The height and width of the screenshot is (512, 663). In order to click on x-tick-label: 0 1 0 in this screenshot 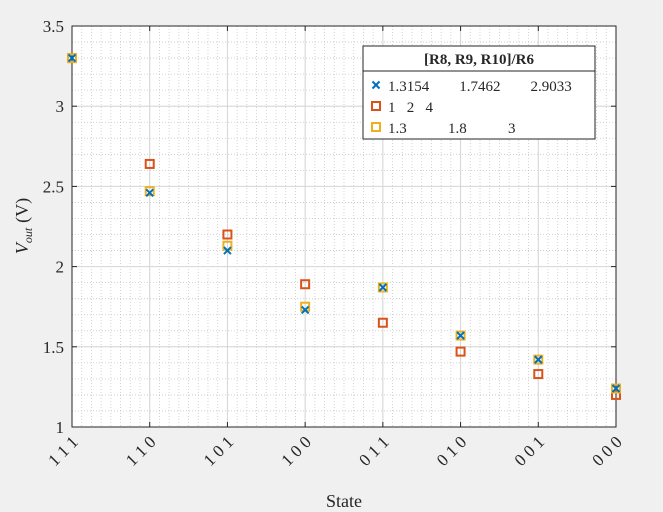, I will do `click(451, 450)`.